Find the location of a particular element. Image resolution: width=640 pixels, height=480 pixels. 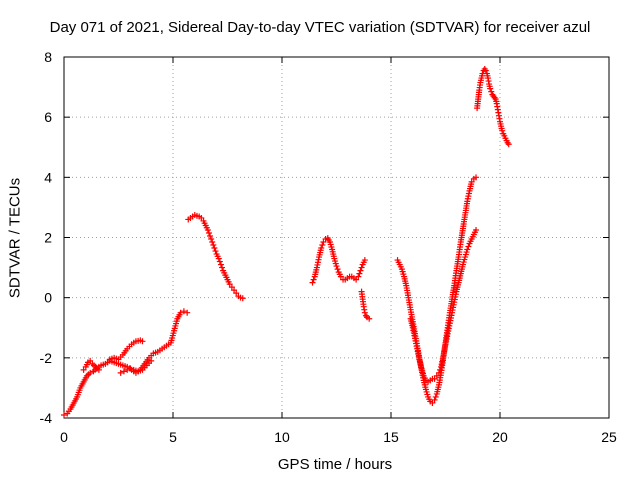

x-tick-label: 5 is located at coordinates (173, 437).